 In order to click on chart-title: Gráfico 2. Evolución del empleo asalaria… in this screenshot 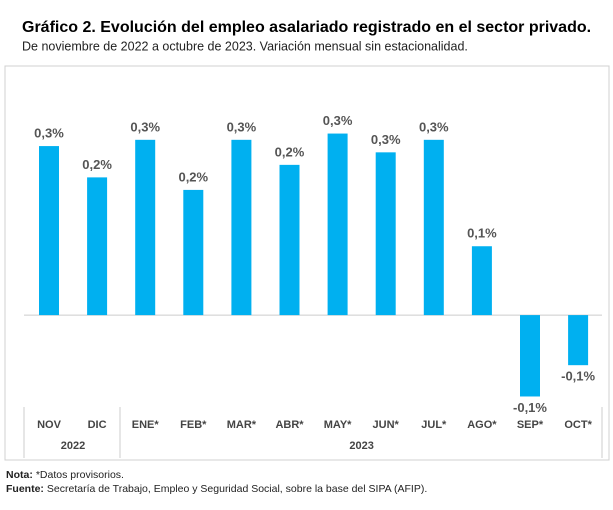, I will do `click(306, 27)`.